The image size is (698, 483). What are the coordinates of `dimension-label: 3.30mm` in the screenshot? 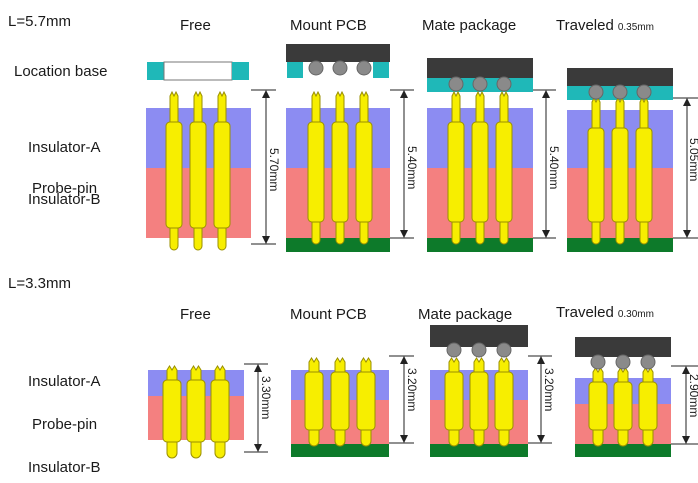 It's located at (266, 397).